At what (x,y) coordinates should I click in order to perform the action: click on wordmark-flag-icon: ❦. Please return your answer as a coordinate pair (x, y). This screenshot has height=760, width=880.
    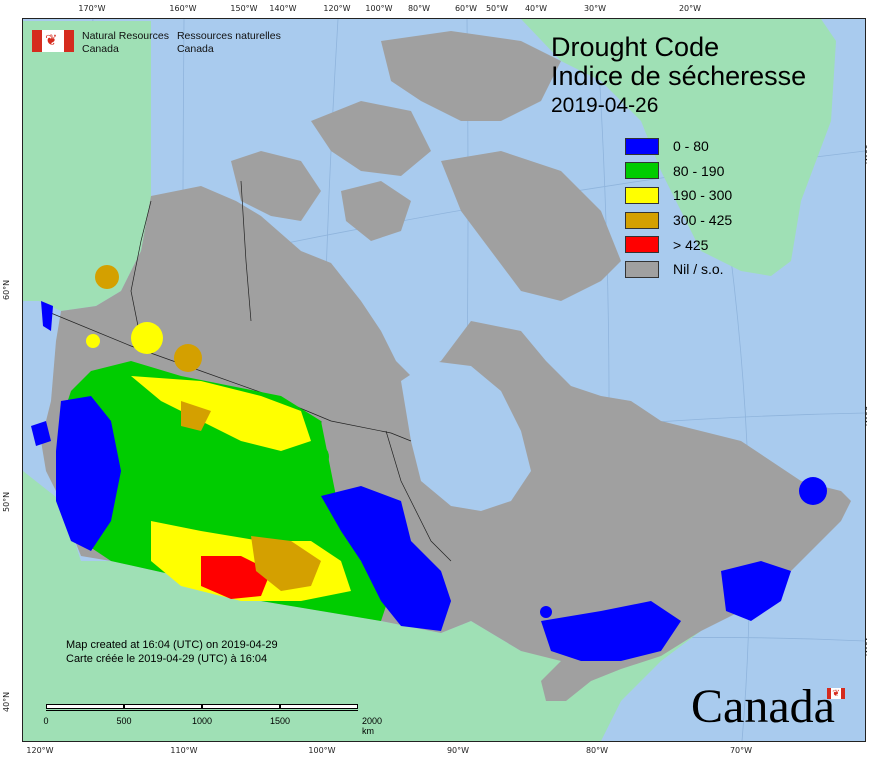
    Looking at the image, I should click on (836, 693).